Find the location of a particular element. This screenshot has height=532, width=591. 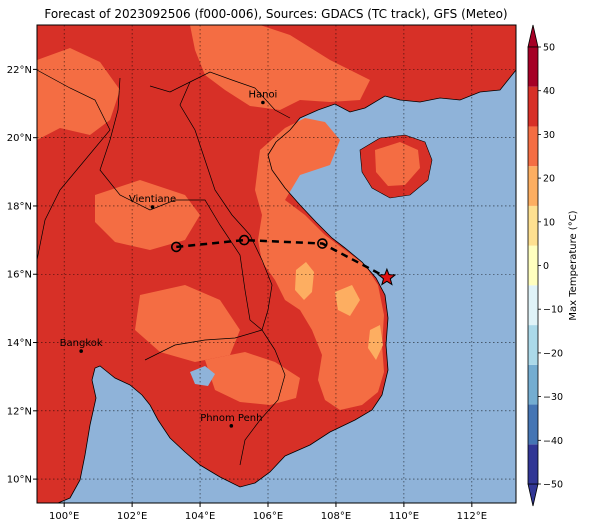

lon-tick-label: 104°E is located at coordinates (200, 516).